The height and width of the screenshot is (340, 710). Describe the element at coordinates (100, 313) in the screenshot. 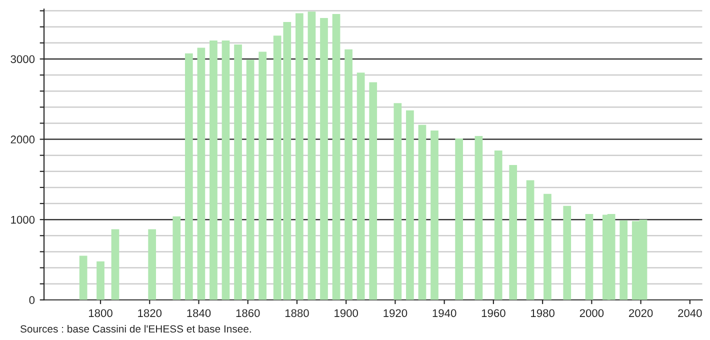

I see `x-tick-label: 1800` at that location.